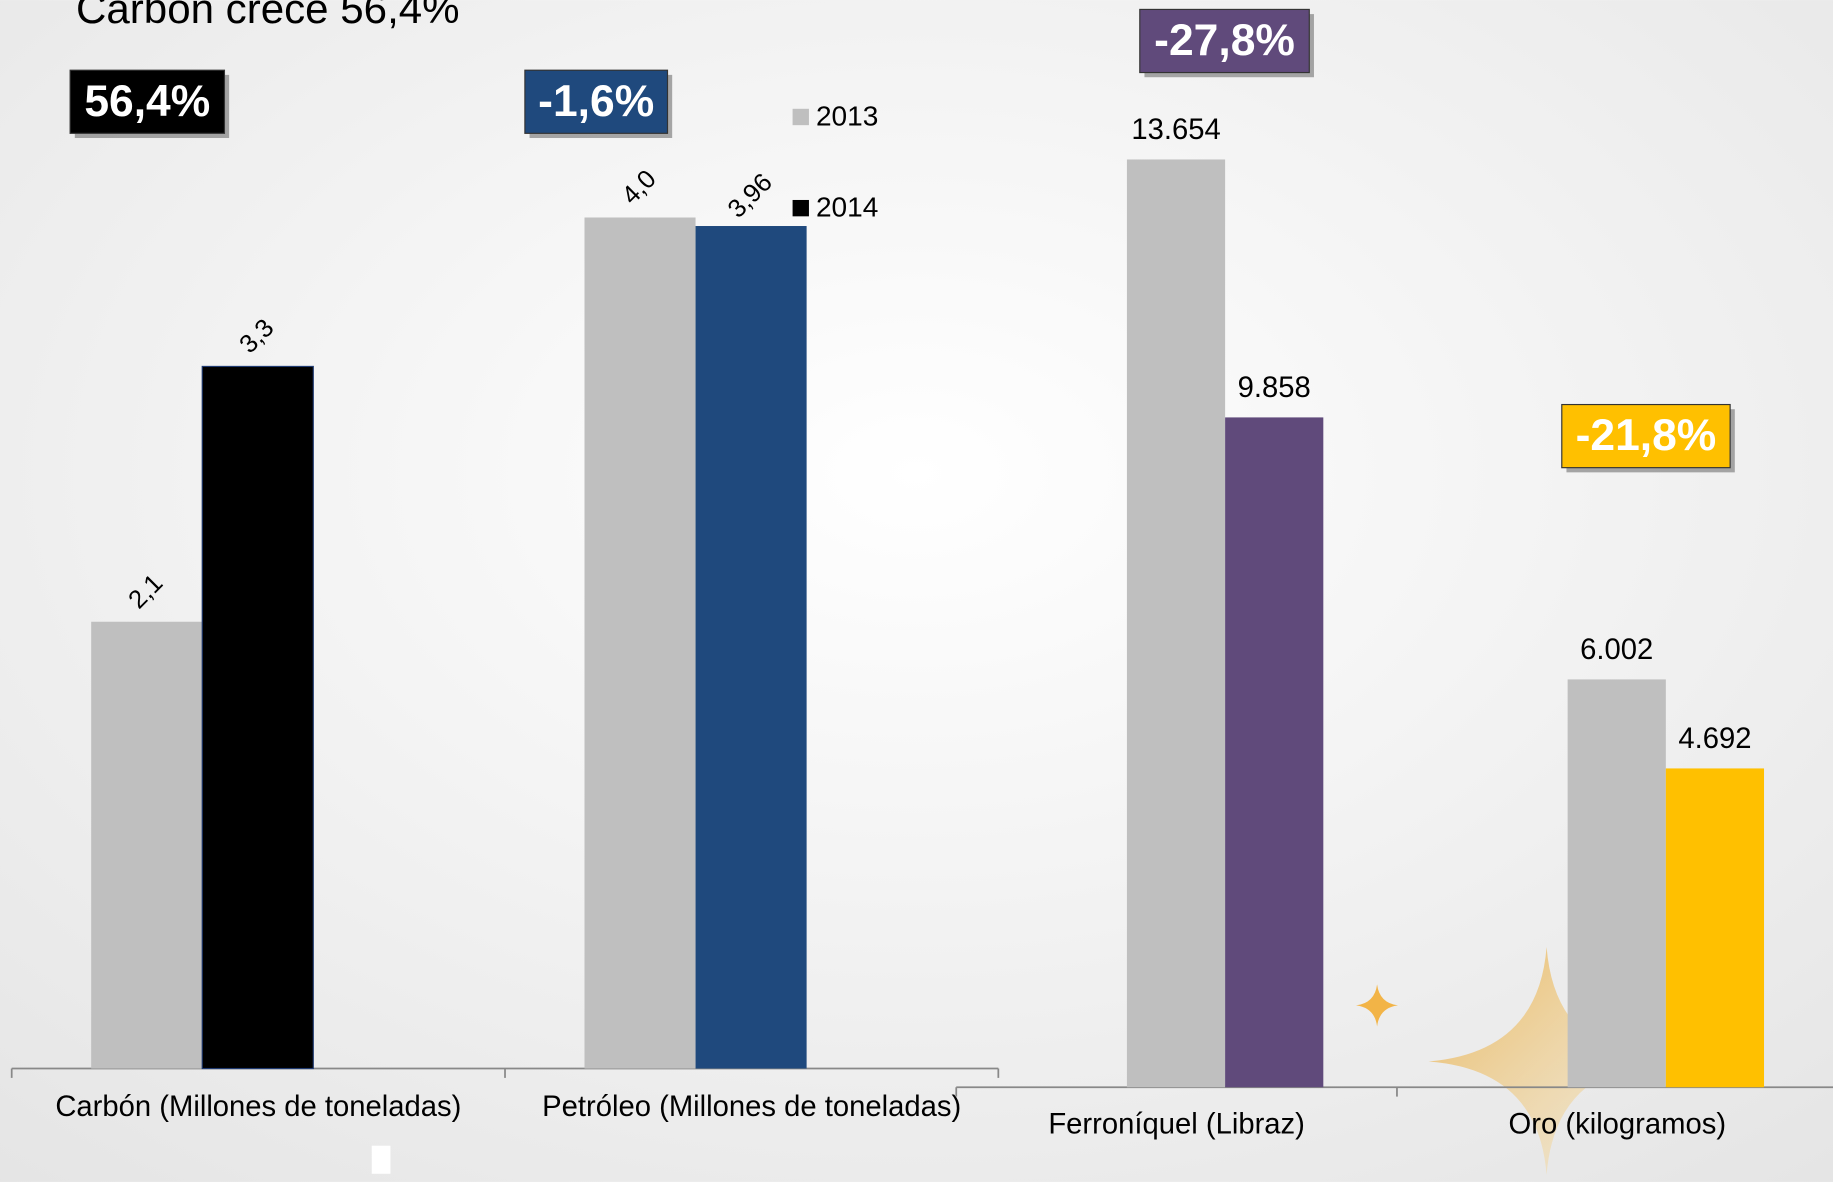 This screenshot has height=1187, width=1833. Describe the element at coordinates (751, 1107) in the screenshot. I see `x-tick-label: Petróleo (Millones de toneladas)` at that location.